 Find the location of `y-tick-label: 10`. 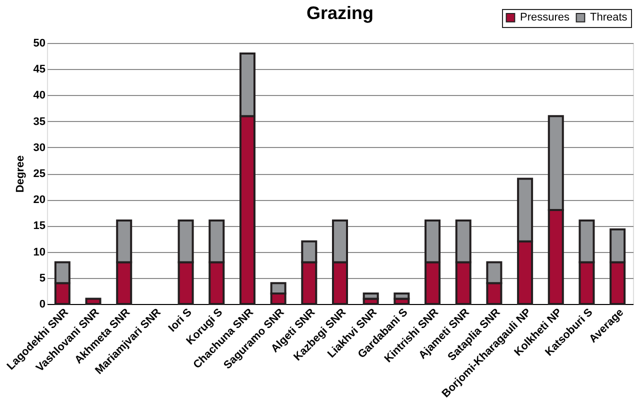

y-tick-label: 10 is located at coordinates (39, 252).